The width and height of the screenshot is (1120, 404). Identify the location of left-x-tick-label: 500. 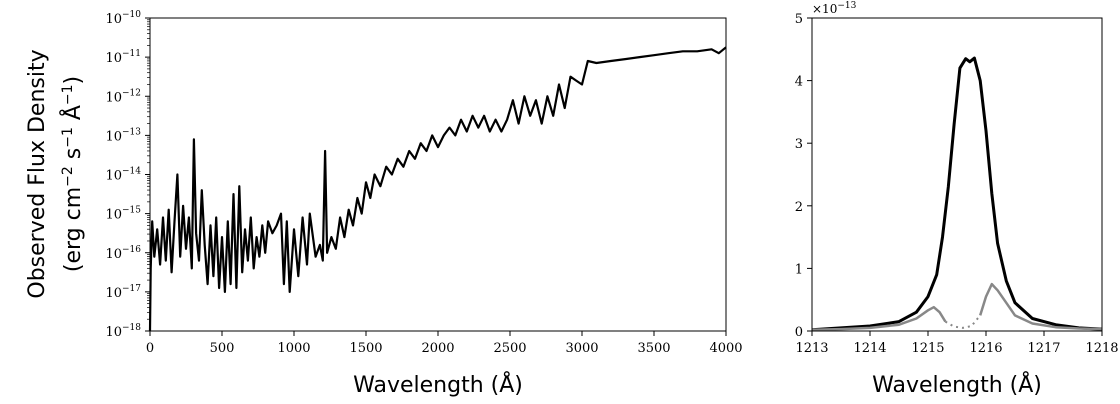
(222, 348).